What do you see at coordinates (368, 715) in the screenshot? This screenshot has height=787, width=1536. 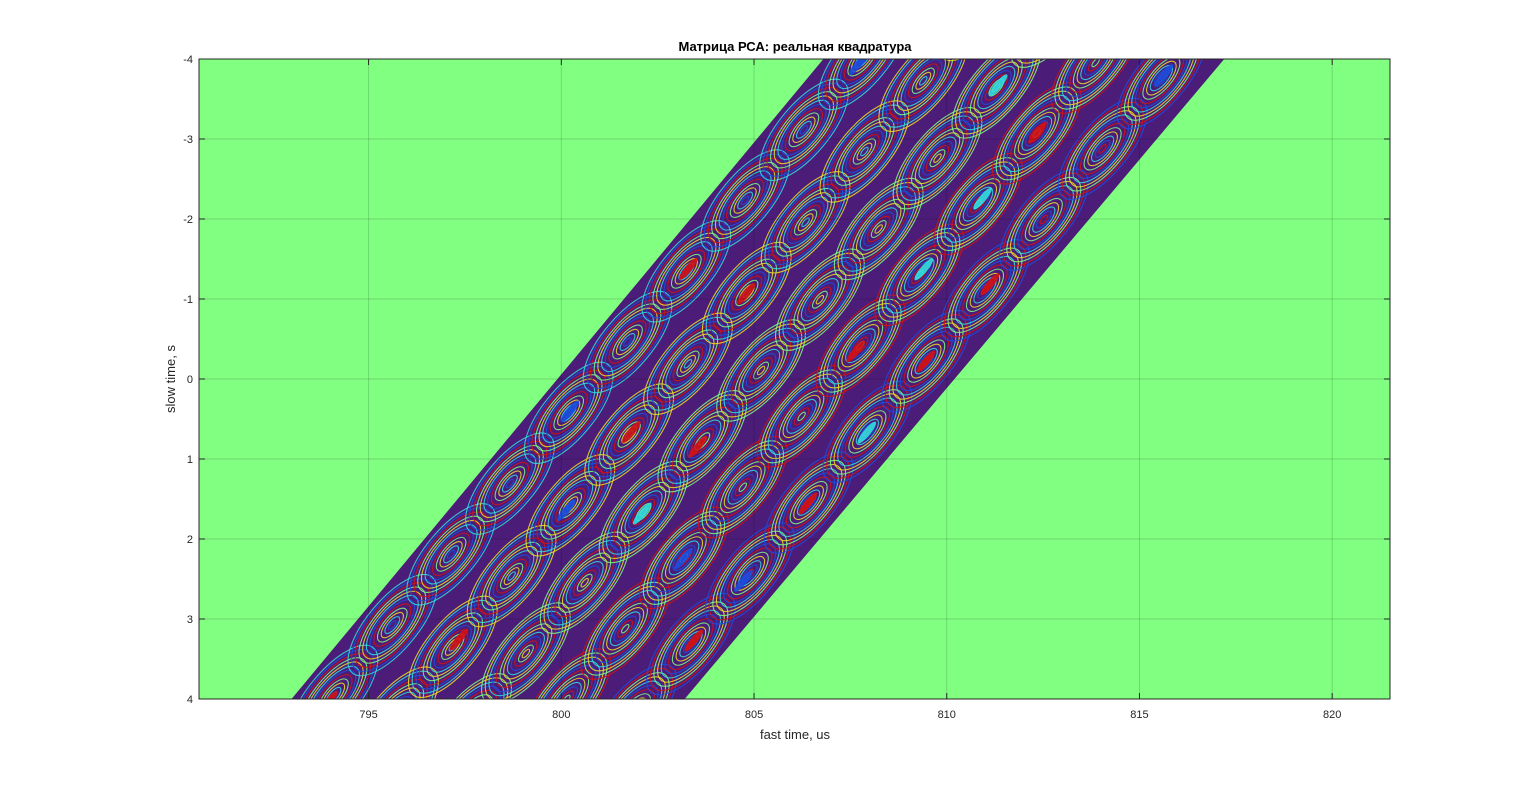 I see `x-tick-label: 795` at bounding box center [368, 715].